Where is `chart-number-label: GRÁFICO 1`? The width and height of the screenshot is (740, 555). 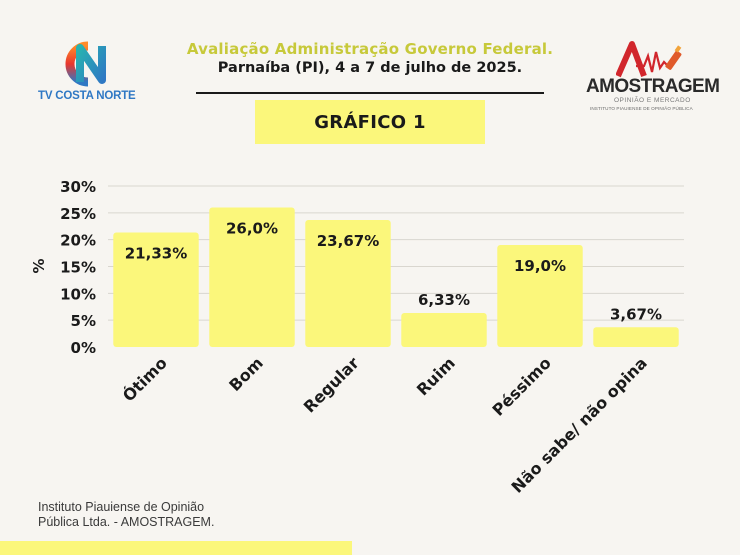
chart-number-label: GRÁFICO 1 is located at coordinates (370, 122).